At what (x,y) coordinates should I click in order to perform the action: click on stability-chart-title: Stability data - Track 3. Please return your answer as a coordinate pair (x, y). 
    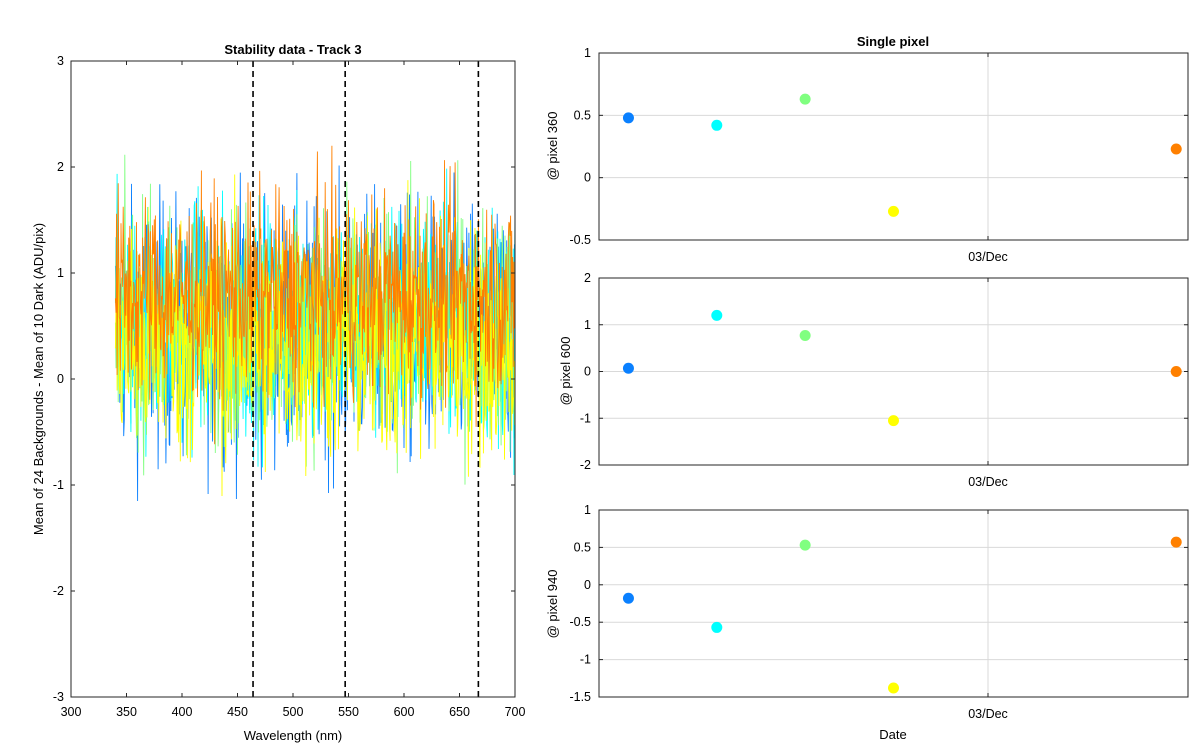
    Looking at the image, I should click on (292, 49).